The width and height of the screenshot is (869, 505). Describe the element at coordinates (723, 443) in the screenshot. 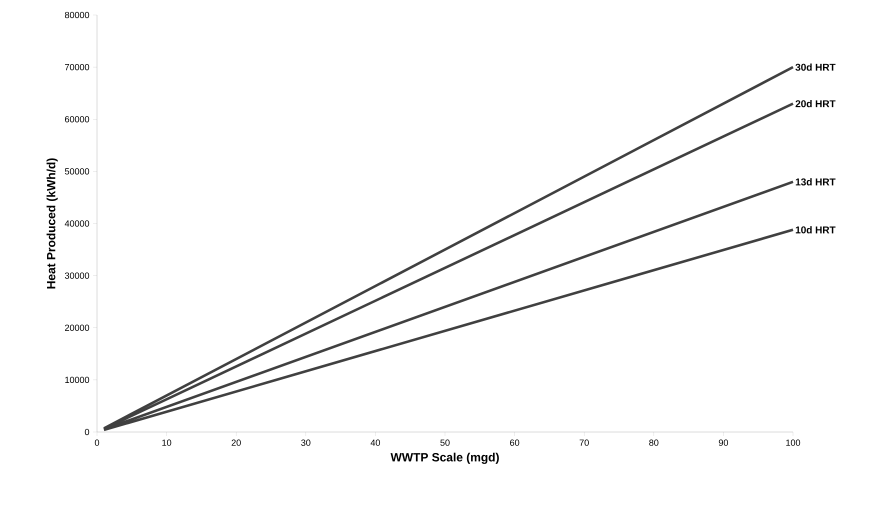

I see `x-tick-label: 90` at that location.